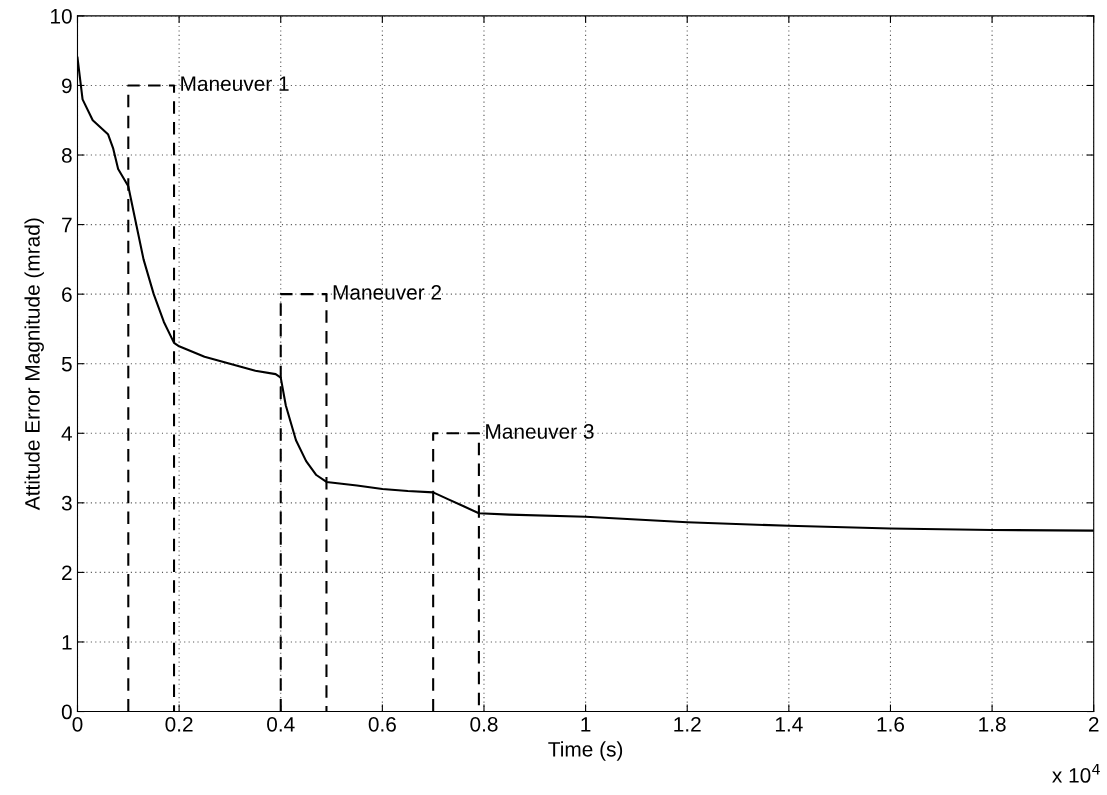 The image size is (1107, 795). Describe the element at coordinates (540, 431) in the screenshot. I see `annotation: Maneuver 3` at that location.